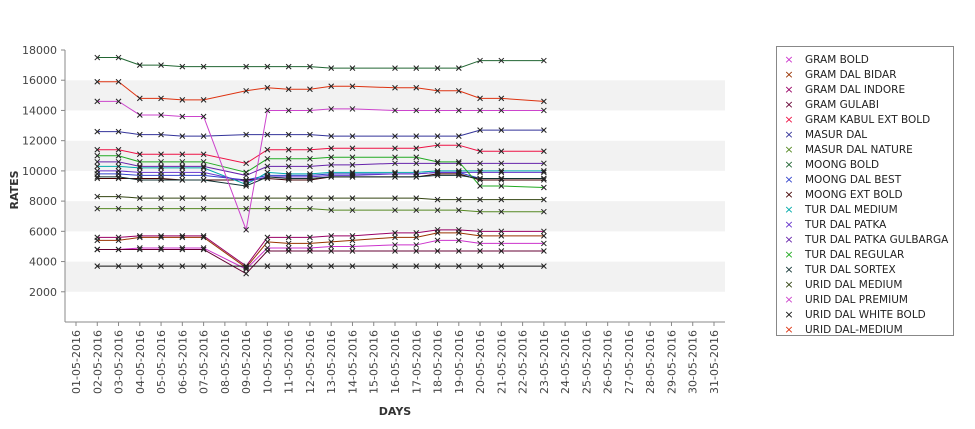 This screenshot has height=429, width=975. What do you see at coordinates (868, 89) in the screenshot?
I see `legend-item: × GRAM DAL INDORE` at bounding box center [868, 89].